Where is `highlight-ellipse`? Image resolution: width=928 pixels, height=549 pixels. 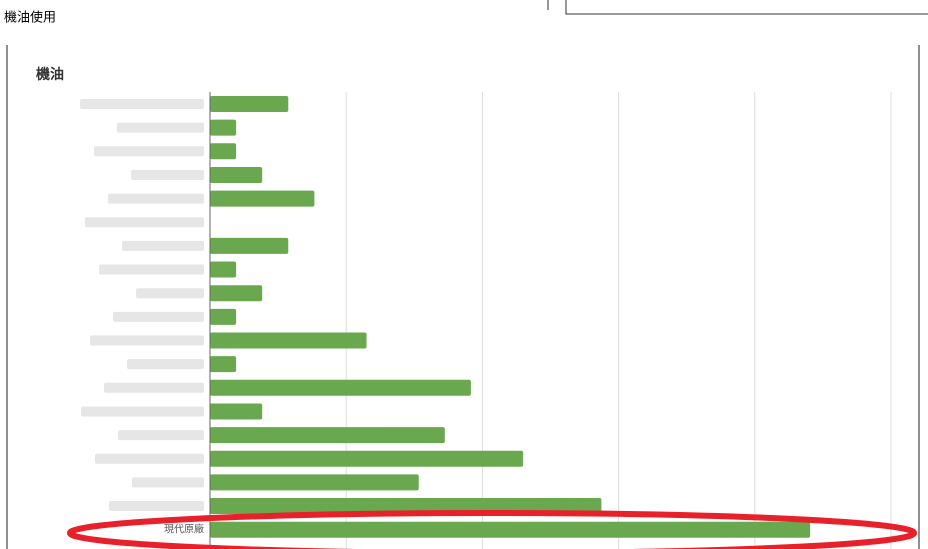 highlight-ellipse is located at coordinates (492, 529).